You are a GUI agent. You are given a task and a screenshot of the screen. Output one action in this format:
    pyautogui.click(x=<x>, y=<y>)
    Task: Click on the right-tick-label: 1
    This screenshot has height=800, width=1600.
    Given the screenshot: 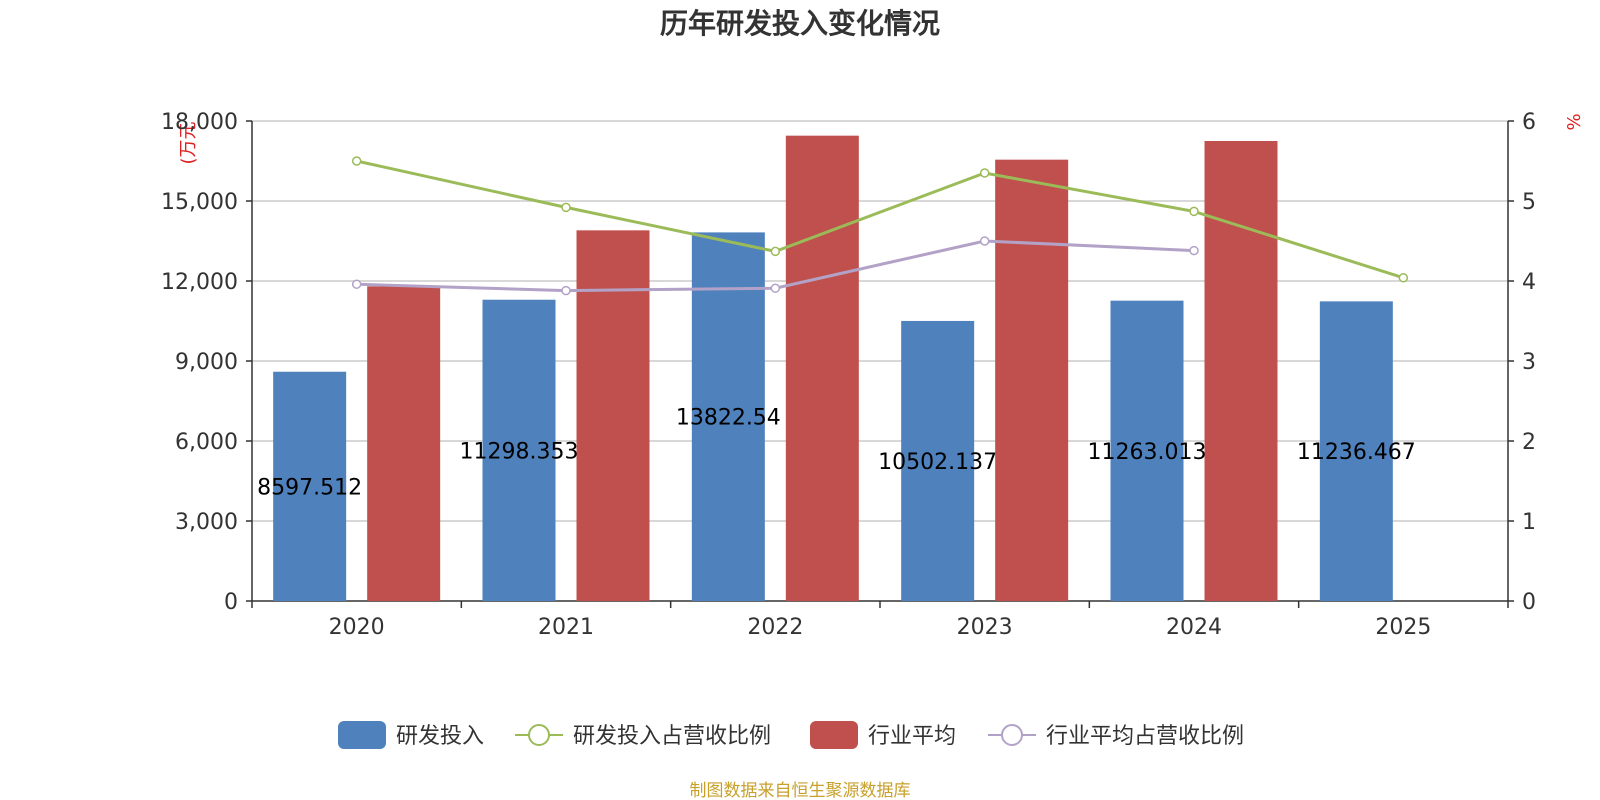 What is the action you would take?
    pyautogui.click(x=1529, y=522)
    